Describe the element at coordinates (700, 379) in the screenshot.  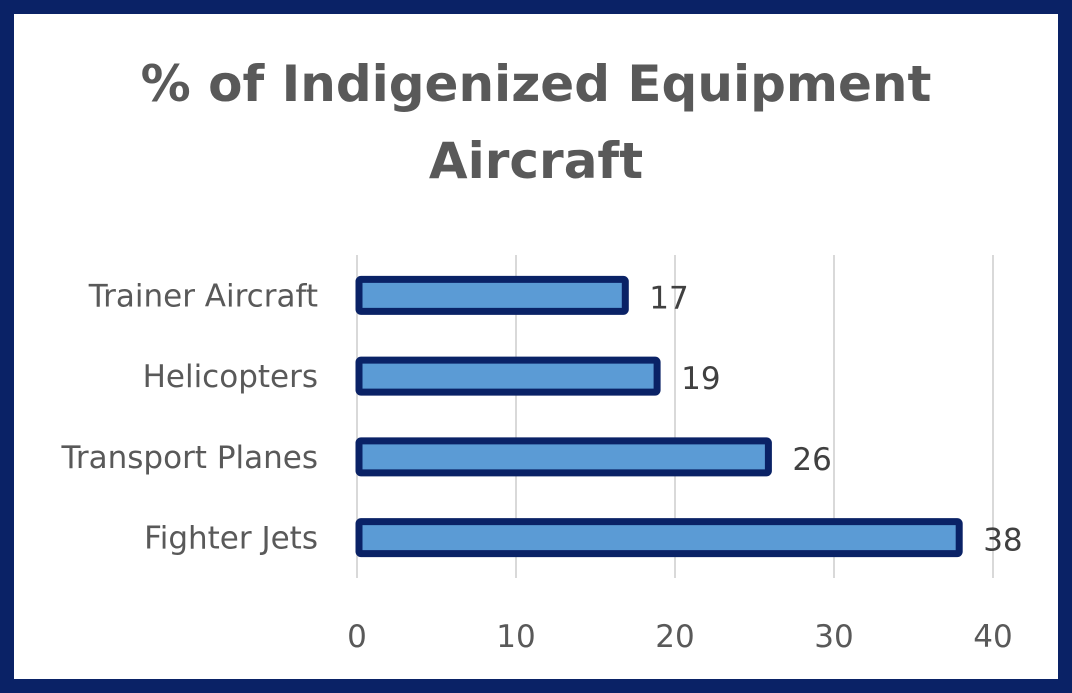
I see `data-label-helicopters: 19` at that location.